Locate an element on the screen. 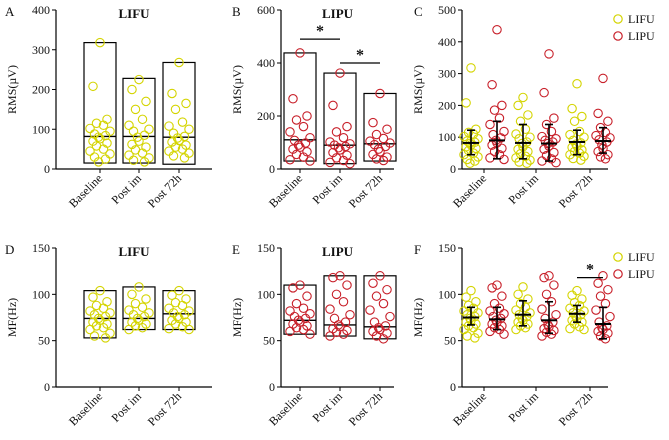  panel-label: A is located at coordinates (10, 11).